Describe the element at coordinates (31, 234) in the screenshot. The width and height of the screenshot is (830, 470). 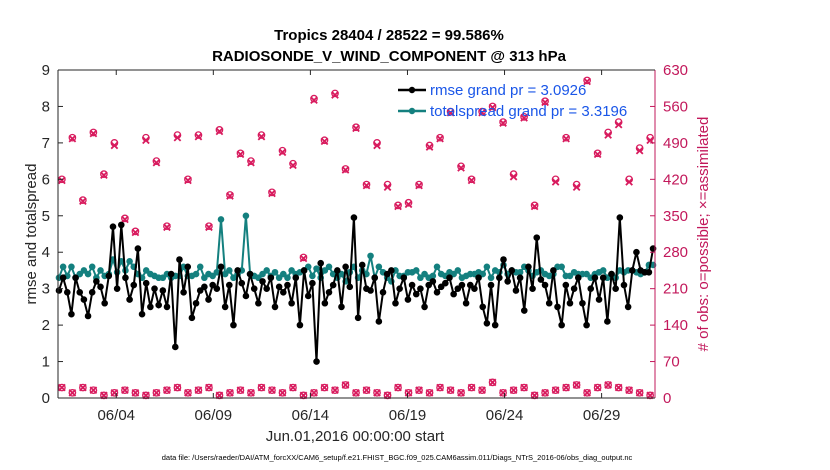
I see `y-axis-label-left: rmse and totalspread` at that location.